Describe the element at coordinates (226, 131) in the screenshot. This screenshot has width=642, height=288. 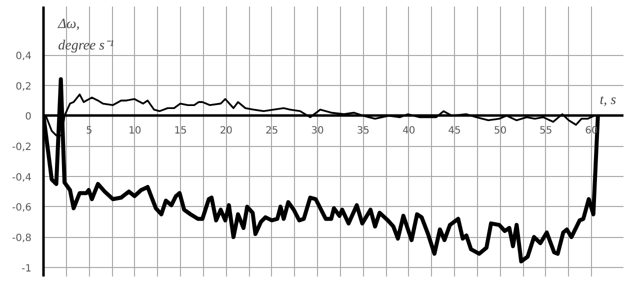
I see `x-tick-label: 20` at that location.